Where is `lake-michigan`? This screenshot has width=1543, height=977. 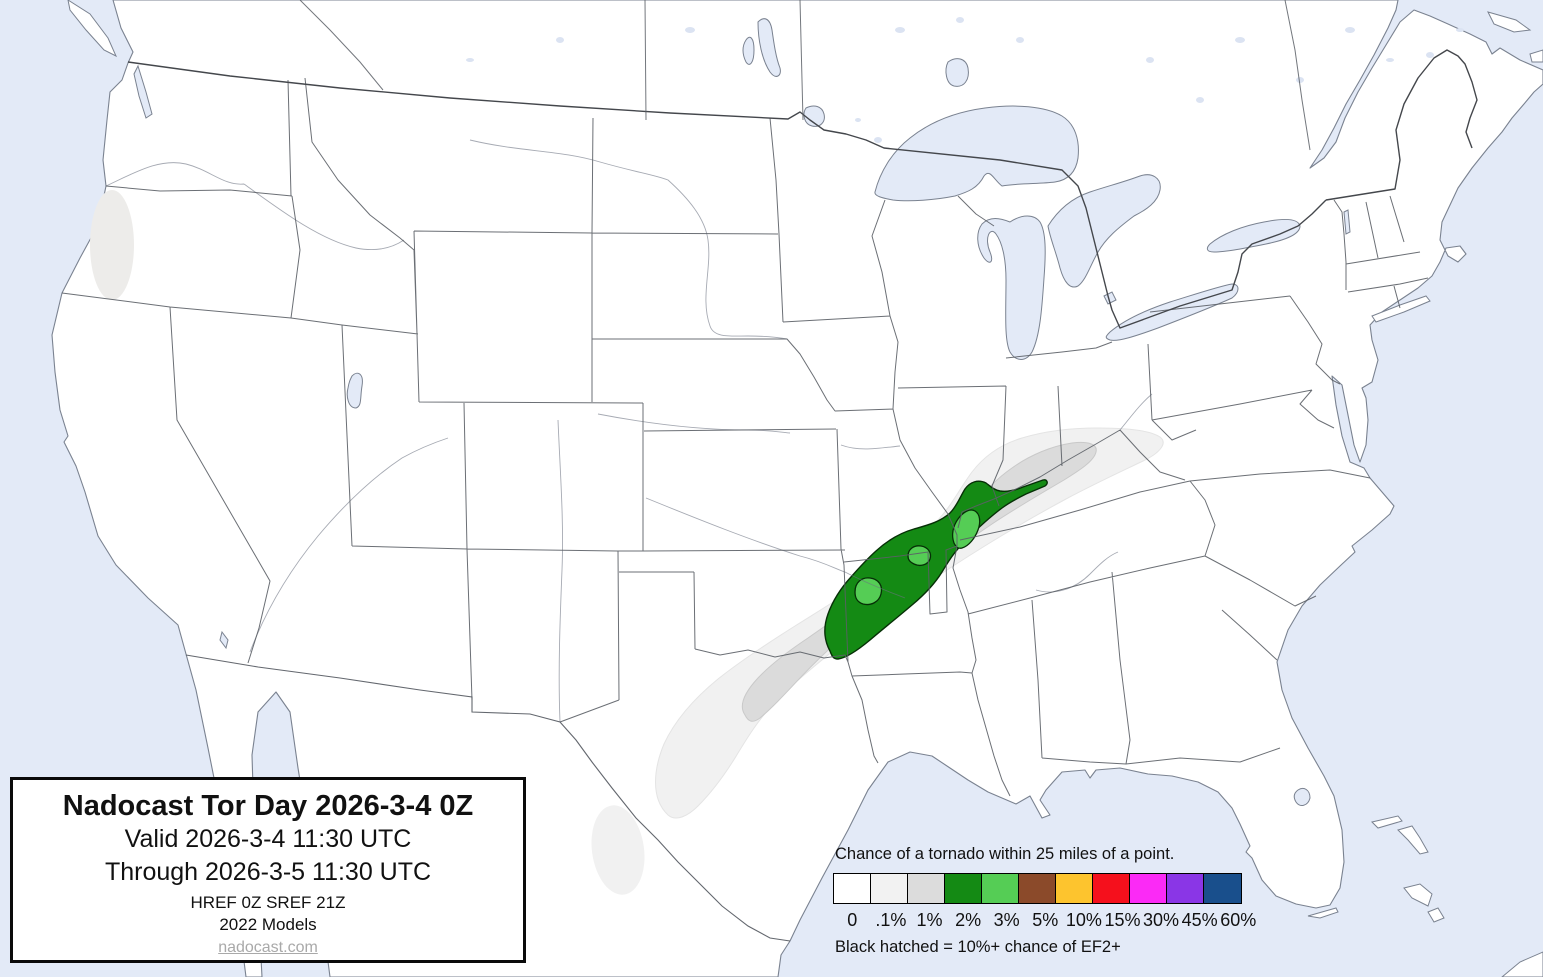 lake-michigan is located at coordinates (1011, 287).